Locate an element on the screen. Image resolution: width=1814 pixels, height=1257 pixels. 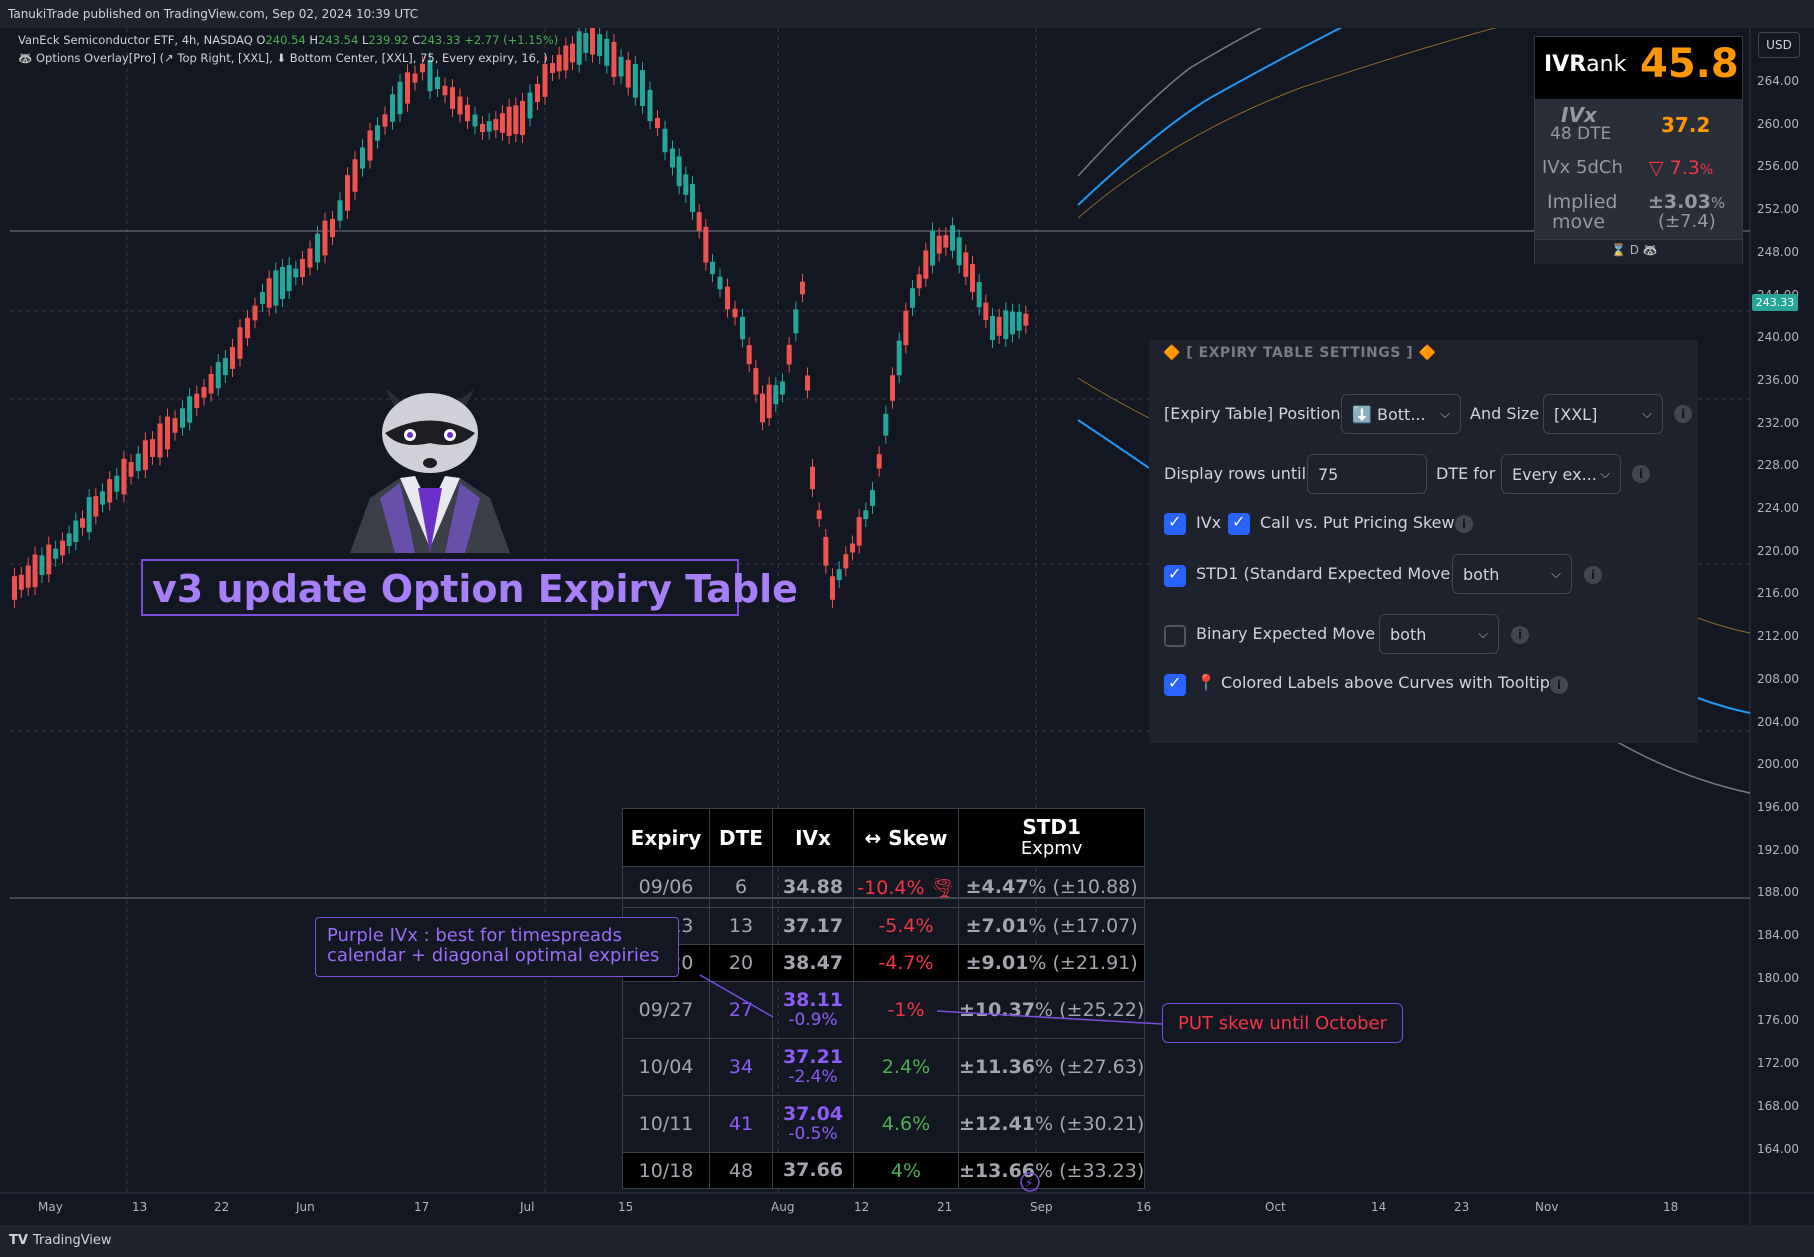
low-value: 239.92 is located at coordinates (388, 40).